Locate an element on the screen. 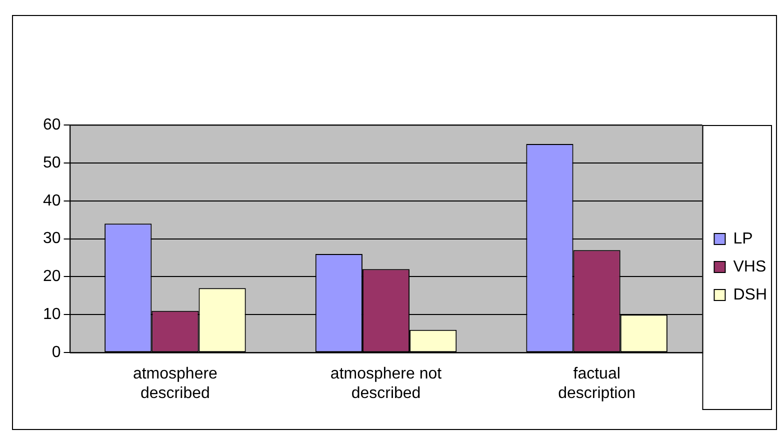 Image resolution: width=781 pixels, height=439 pixels. y-tick-label: 20 is located at coordinates (52, 277).